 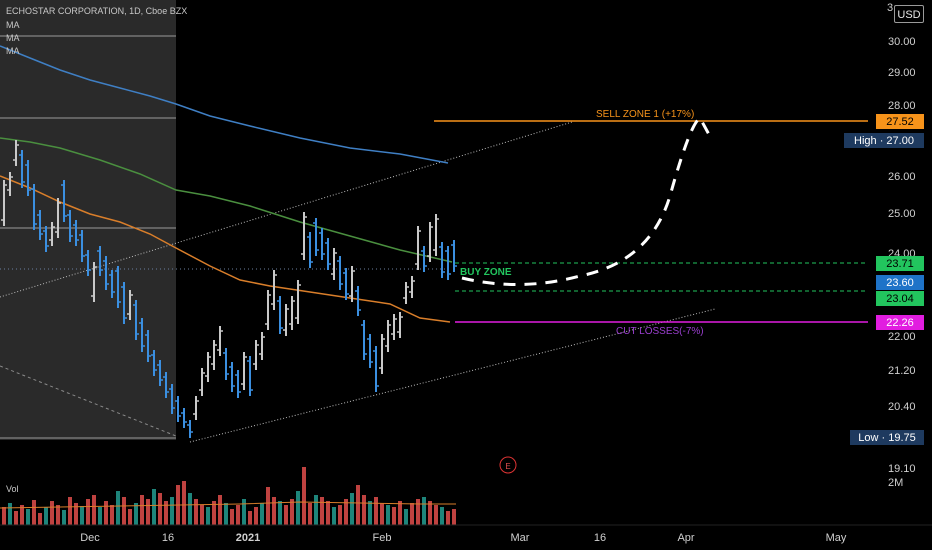 I want to click on currency-button: USD, so click(x=909, y=14).